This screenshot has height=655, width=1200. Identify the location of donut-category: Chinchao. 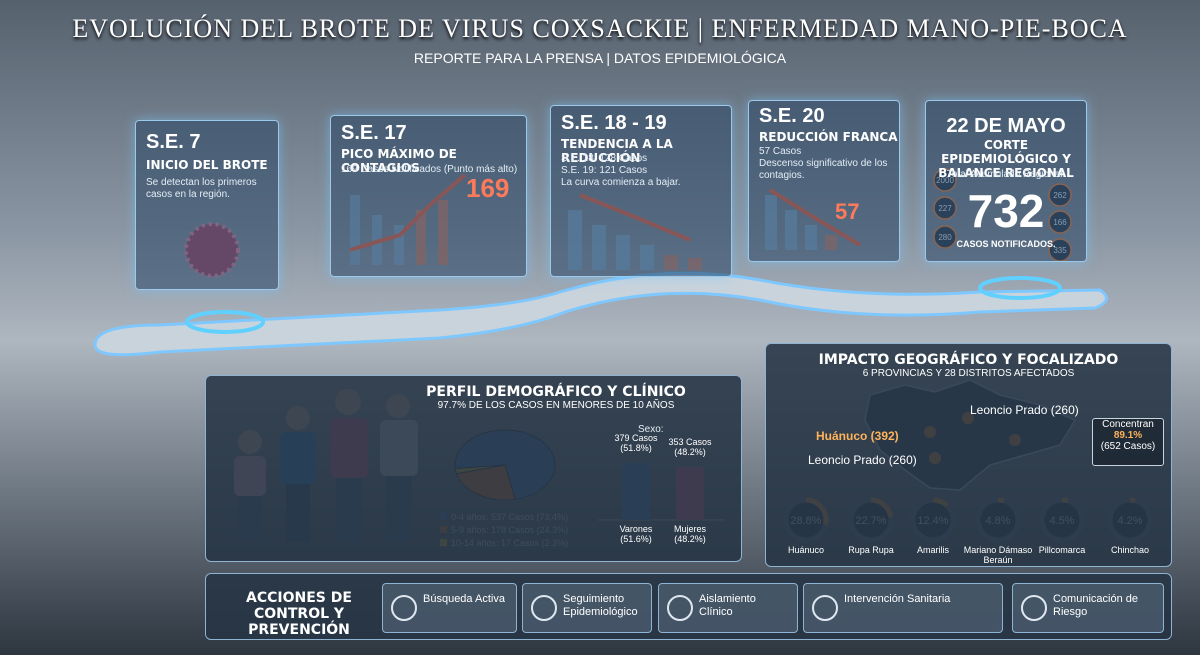
(1130, 550).